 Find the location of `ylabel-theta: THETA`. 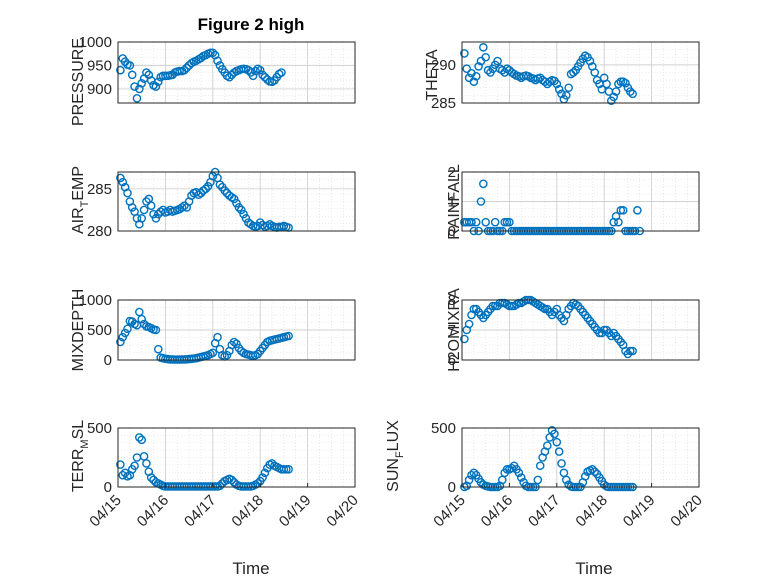

ylabel-theta: THETA is located at coordinates (432, 75).